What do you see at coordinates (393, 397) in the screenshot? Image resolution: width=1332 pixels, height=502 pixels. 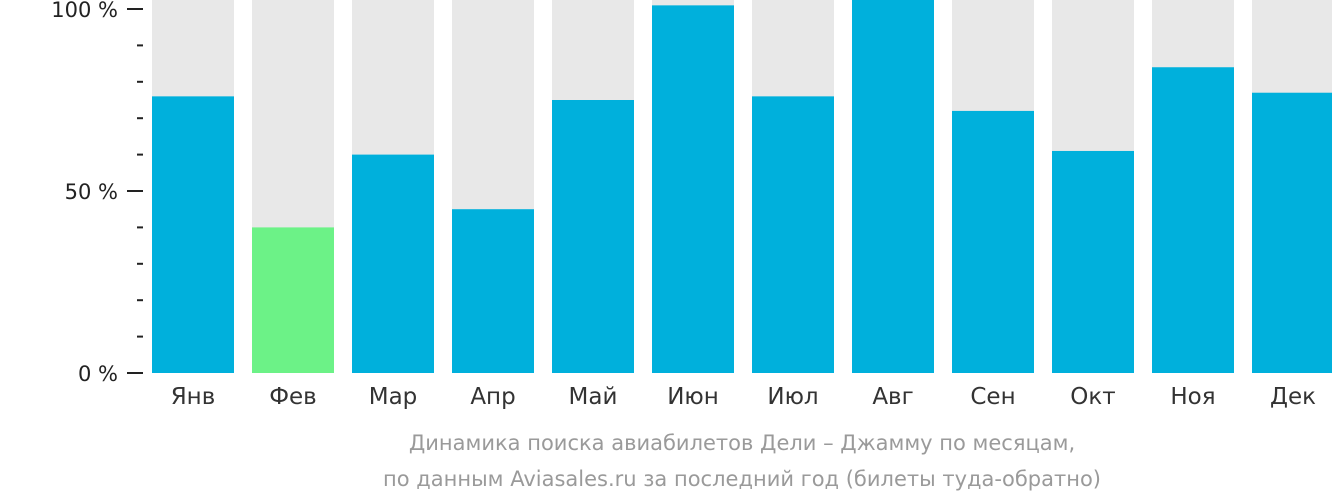 I see `x-tick-label-2: Мар` at bounding box center [393, 397].